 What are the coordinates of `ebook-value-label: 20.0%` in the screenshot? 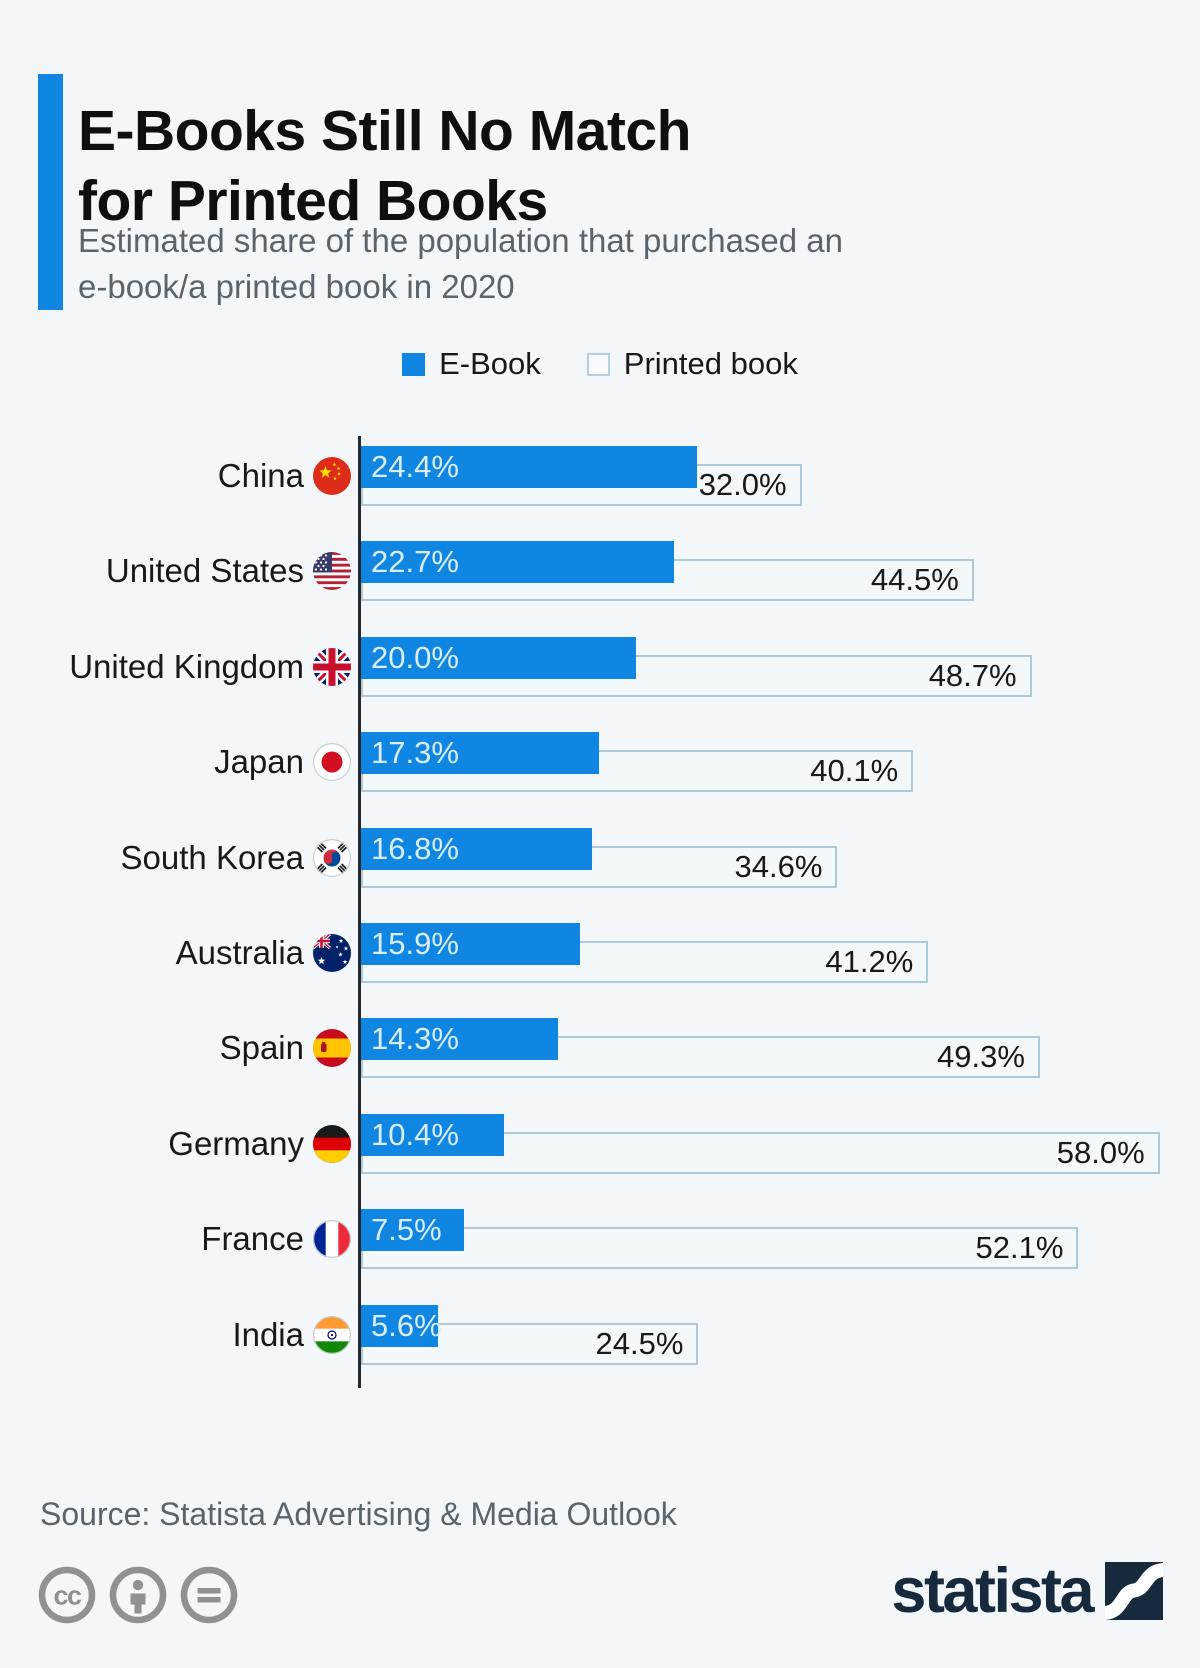 It's located at (415, 657).